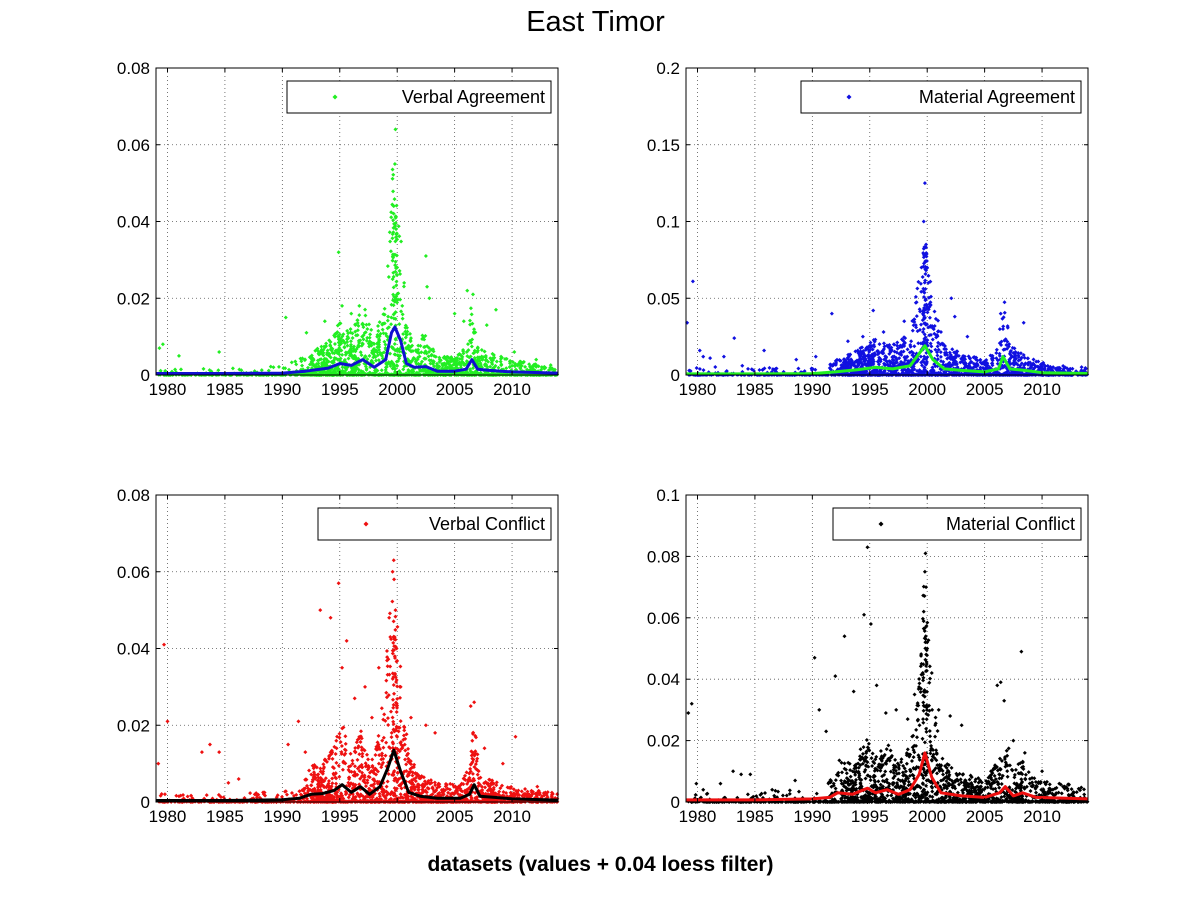 Image resolution: width=1201 pixels, height=901 pixels. What do you see at coordinates (663, 145) in the screenshot?
I see `material-agreement-ytick-label: 0.15` at bounding box center [663, 145].